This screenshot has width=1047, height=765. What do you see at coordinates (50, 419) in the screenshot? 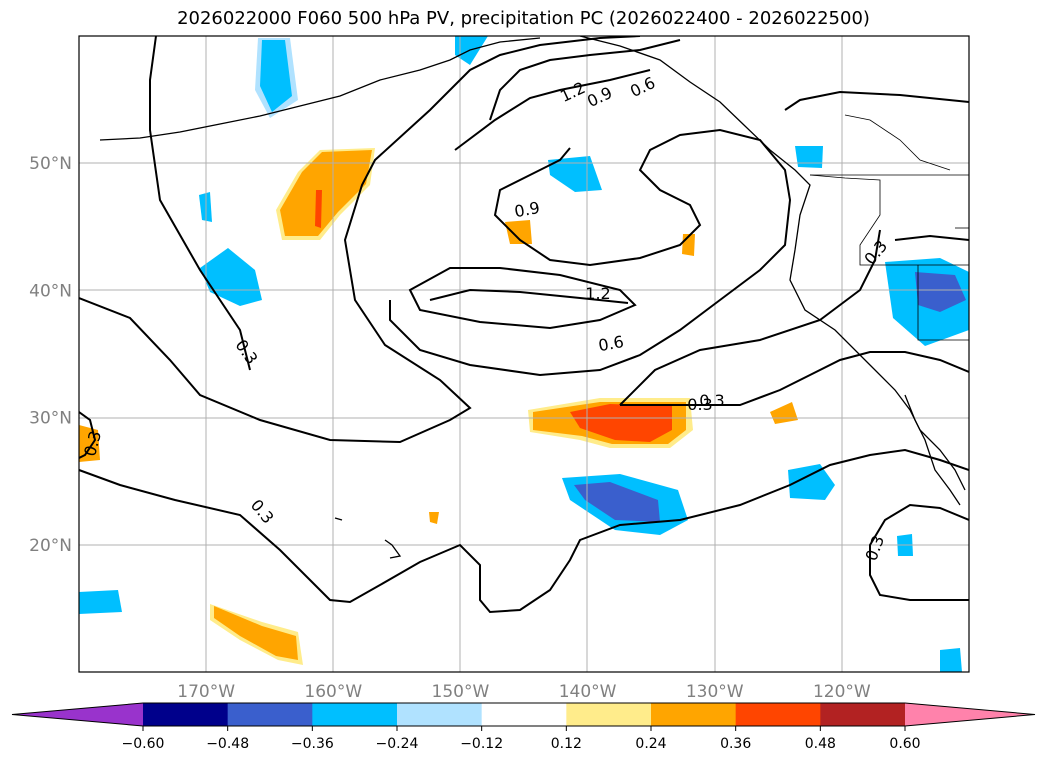
I see `lat-tick-label: 30°N` at bounding box center [50, 419].